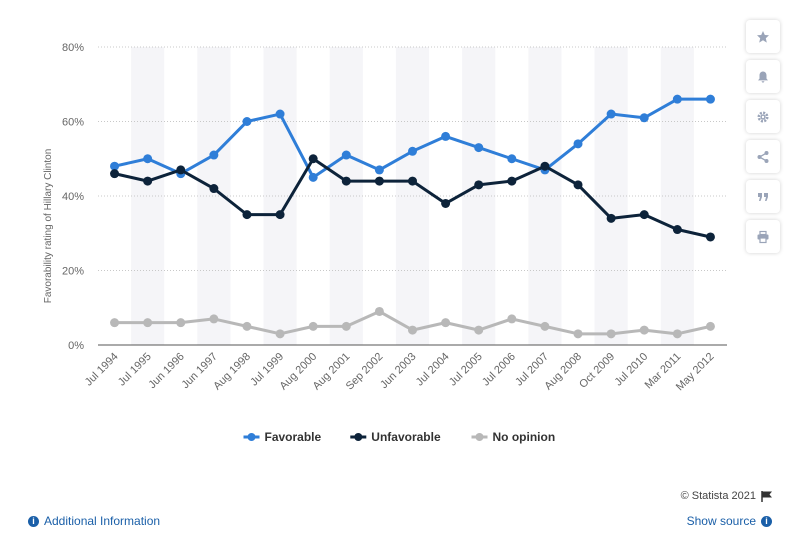  I want to click on flag-icon, so click(767, 496).